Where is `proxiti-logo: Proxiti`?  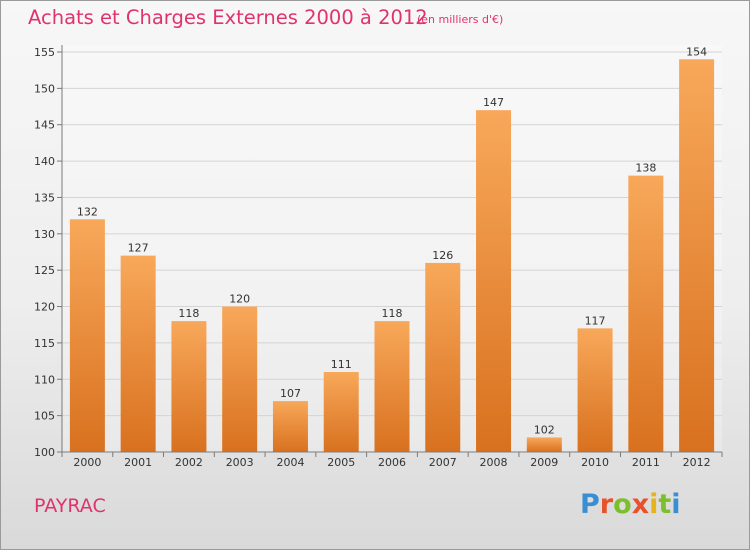 proxiti-logo: Proxiti is located at coordinates (630, 504).